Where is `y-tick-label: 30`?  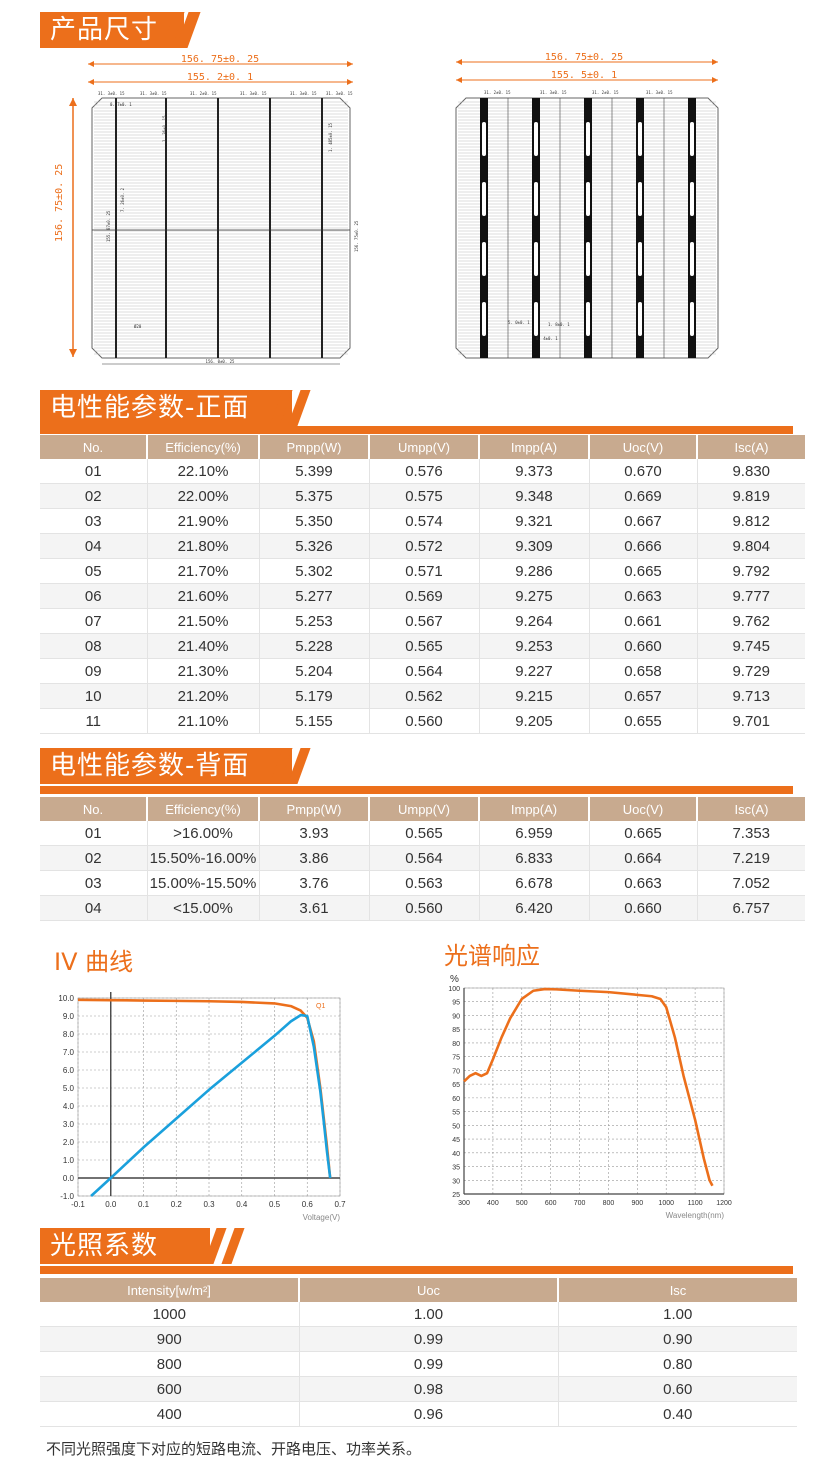
y-tick-label: 30 is located at coordinates (456, 1181).